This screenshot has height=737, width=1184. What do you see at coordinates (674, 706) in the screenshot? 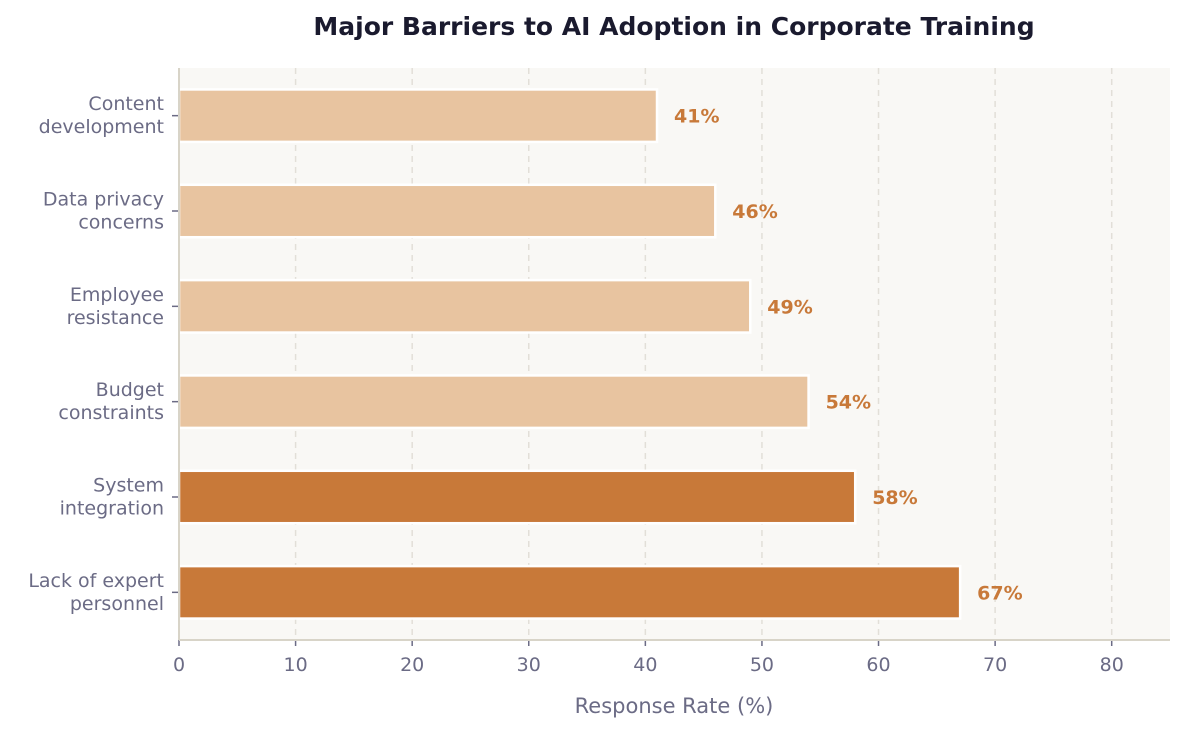
I see `x-axis-label: Response Rate (%)` at bounding box center [674, 706].